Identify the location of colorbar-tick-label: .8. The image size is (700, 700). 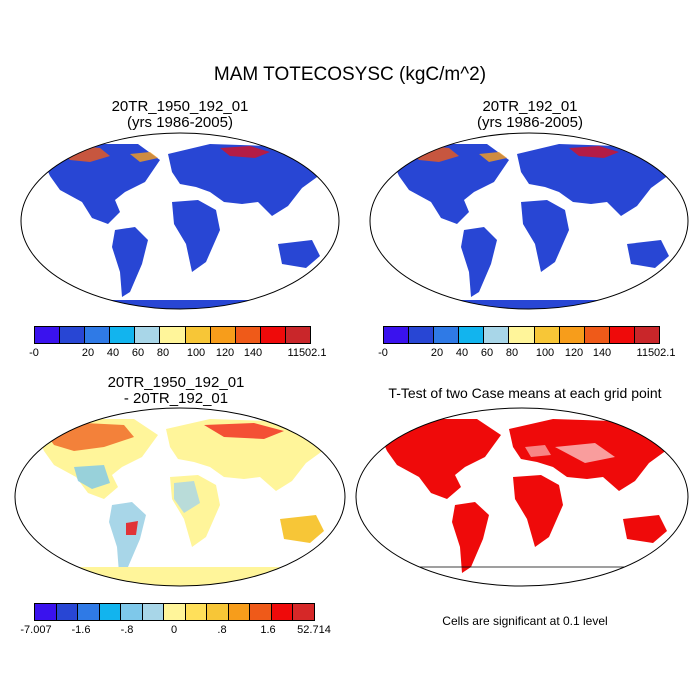
(222, 630).